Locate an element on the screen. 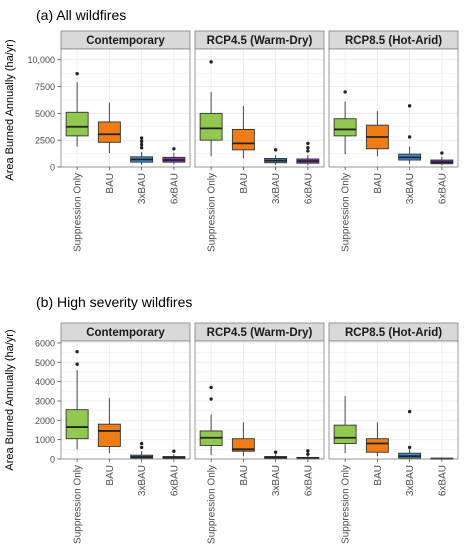 Image resolution: width=471 pixels, height=550 pixels. y-tick-label: 2000 is located at coordinates (45, 421).